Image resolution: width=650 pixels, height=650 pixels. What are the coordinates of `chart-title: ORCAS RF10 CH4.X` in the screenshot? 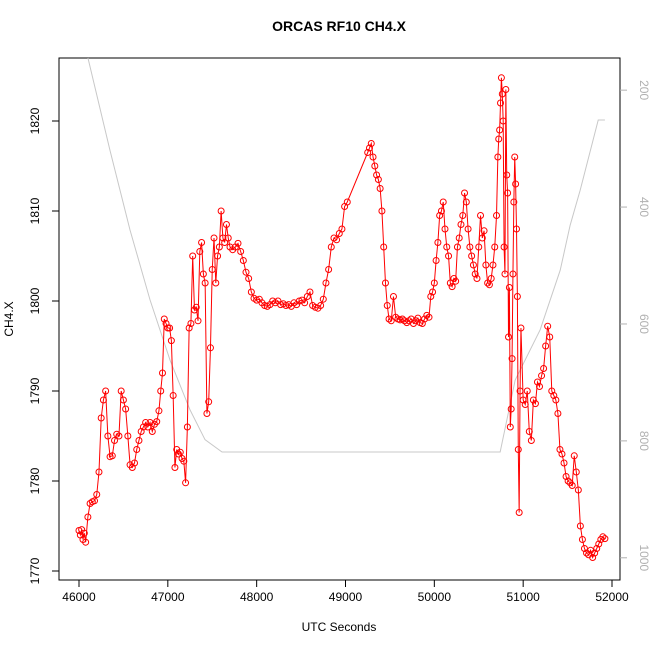 It's located at (339, 26).